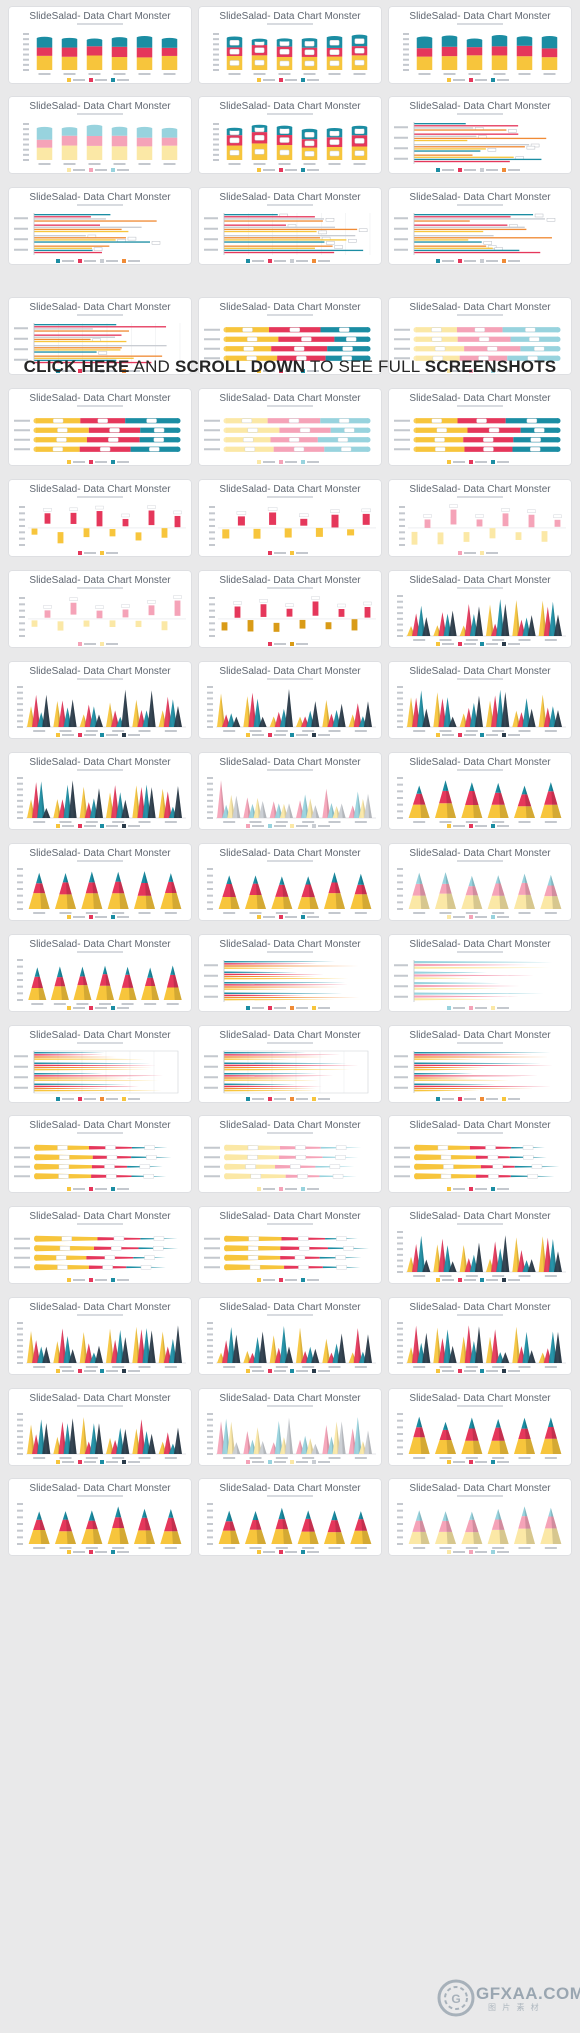  I want to click on legend-swatch, so click(482, 1280).